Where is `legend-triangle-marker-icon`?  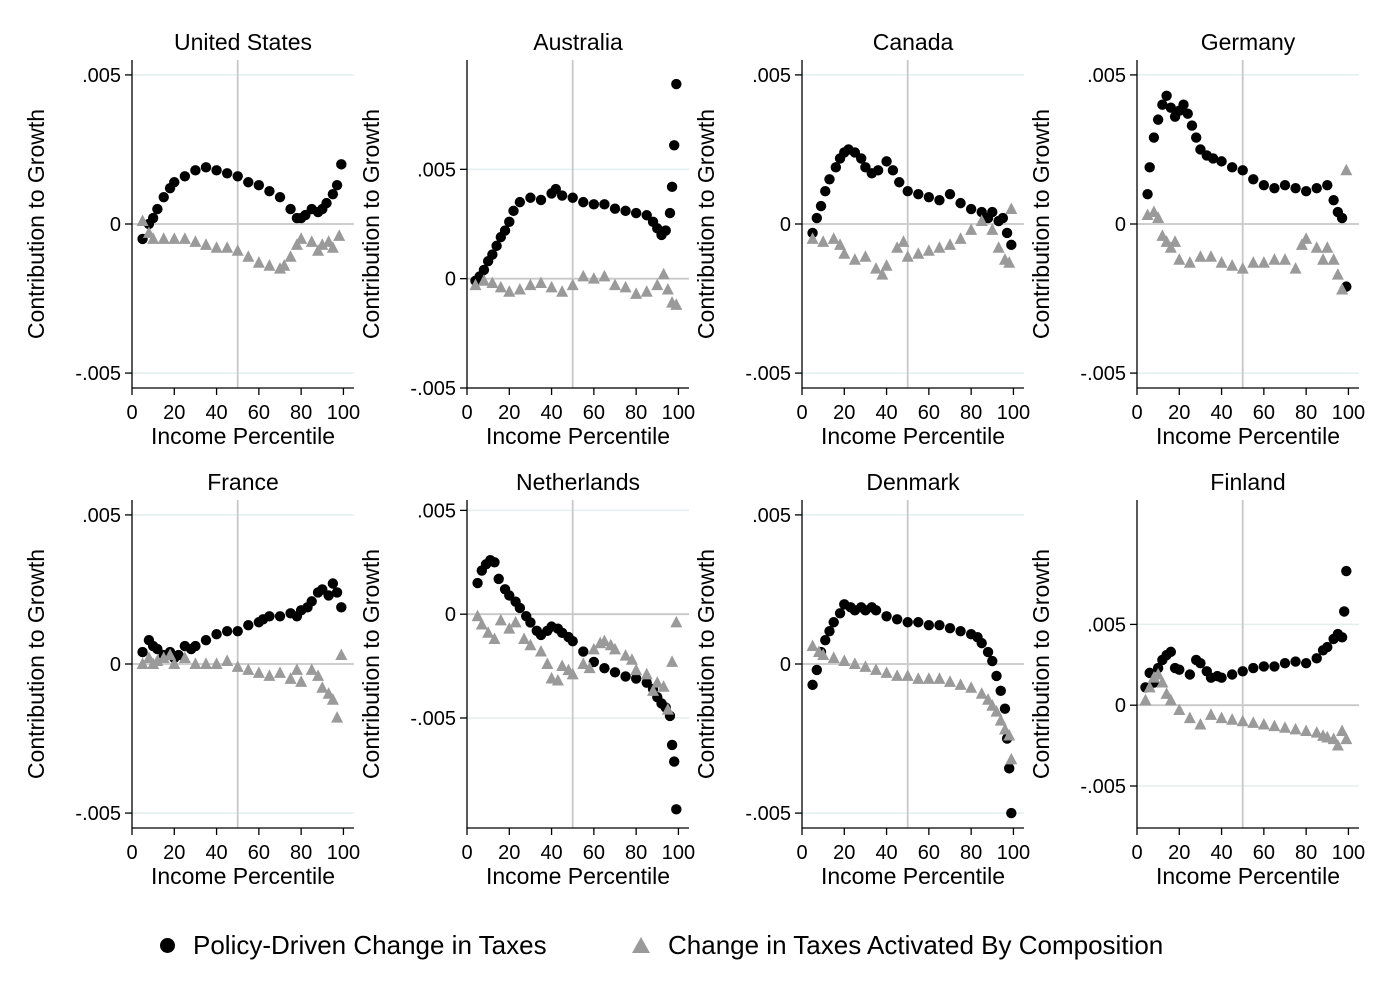
legend-triangle-marker-icon is located at coordinates (641, 945).